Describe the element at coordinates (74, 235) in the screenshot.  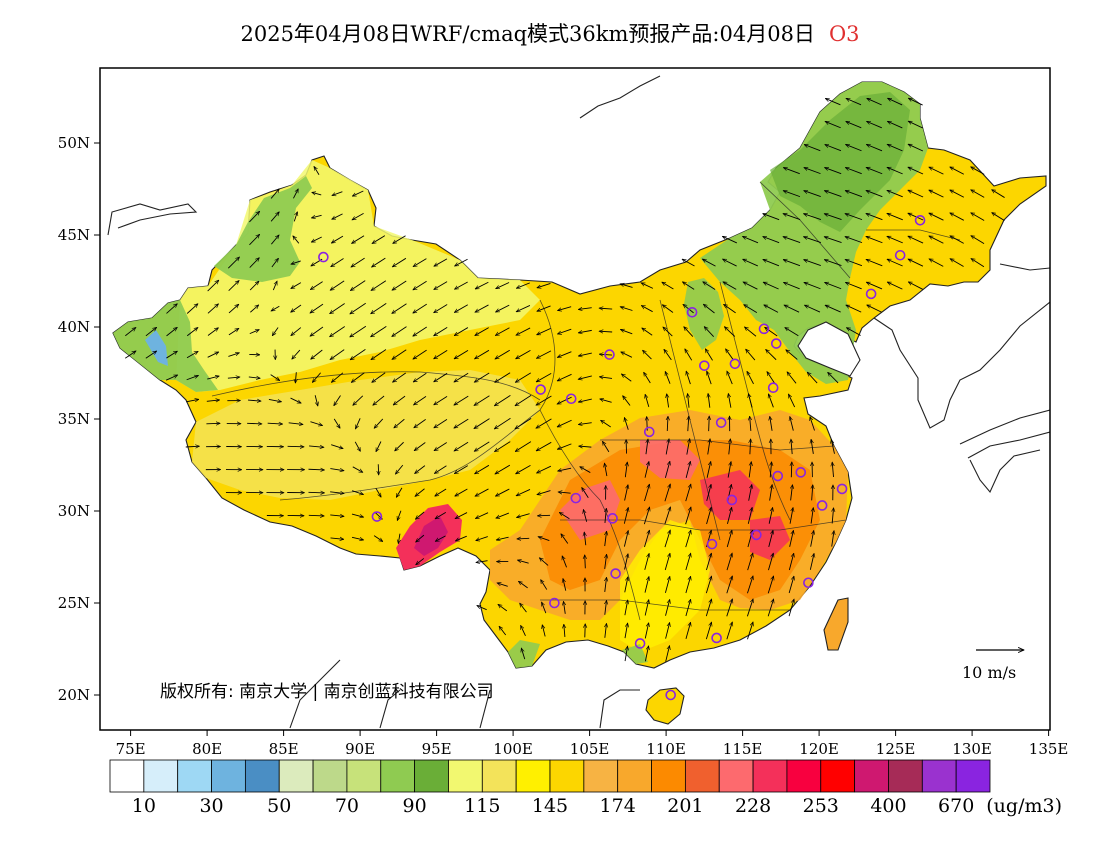
I see `lat-tick-label: 45N` at that location.